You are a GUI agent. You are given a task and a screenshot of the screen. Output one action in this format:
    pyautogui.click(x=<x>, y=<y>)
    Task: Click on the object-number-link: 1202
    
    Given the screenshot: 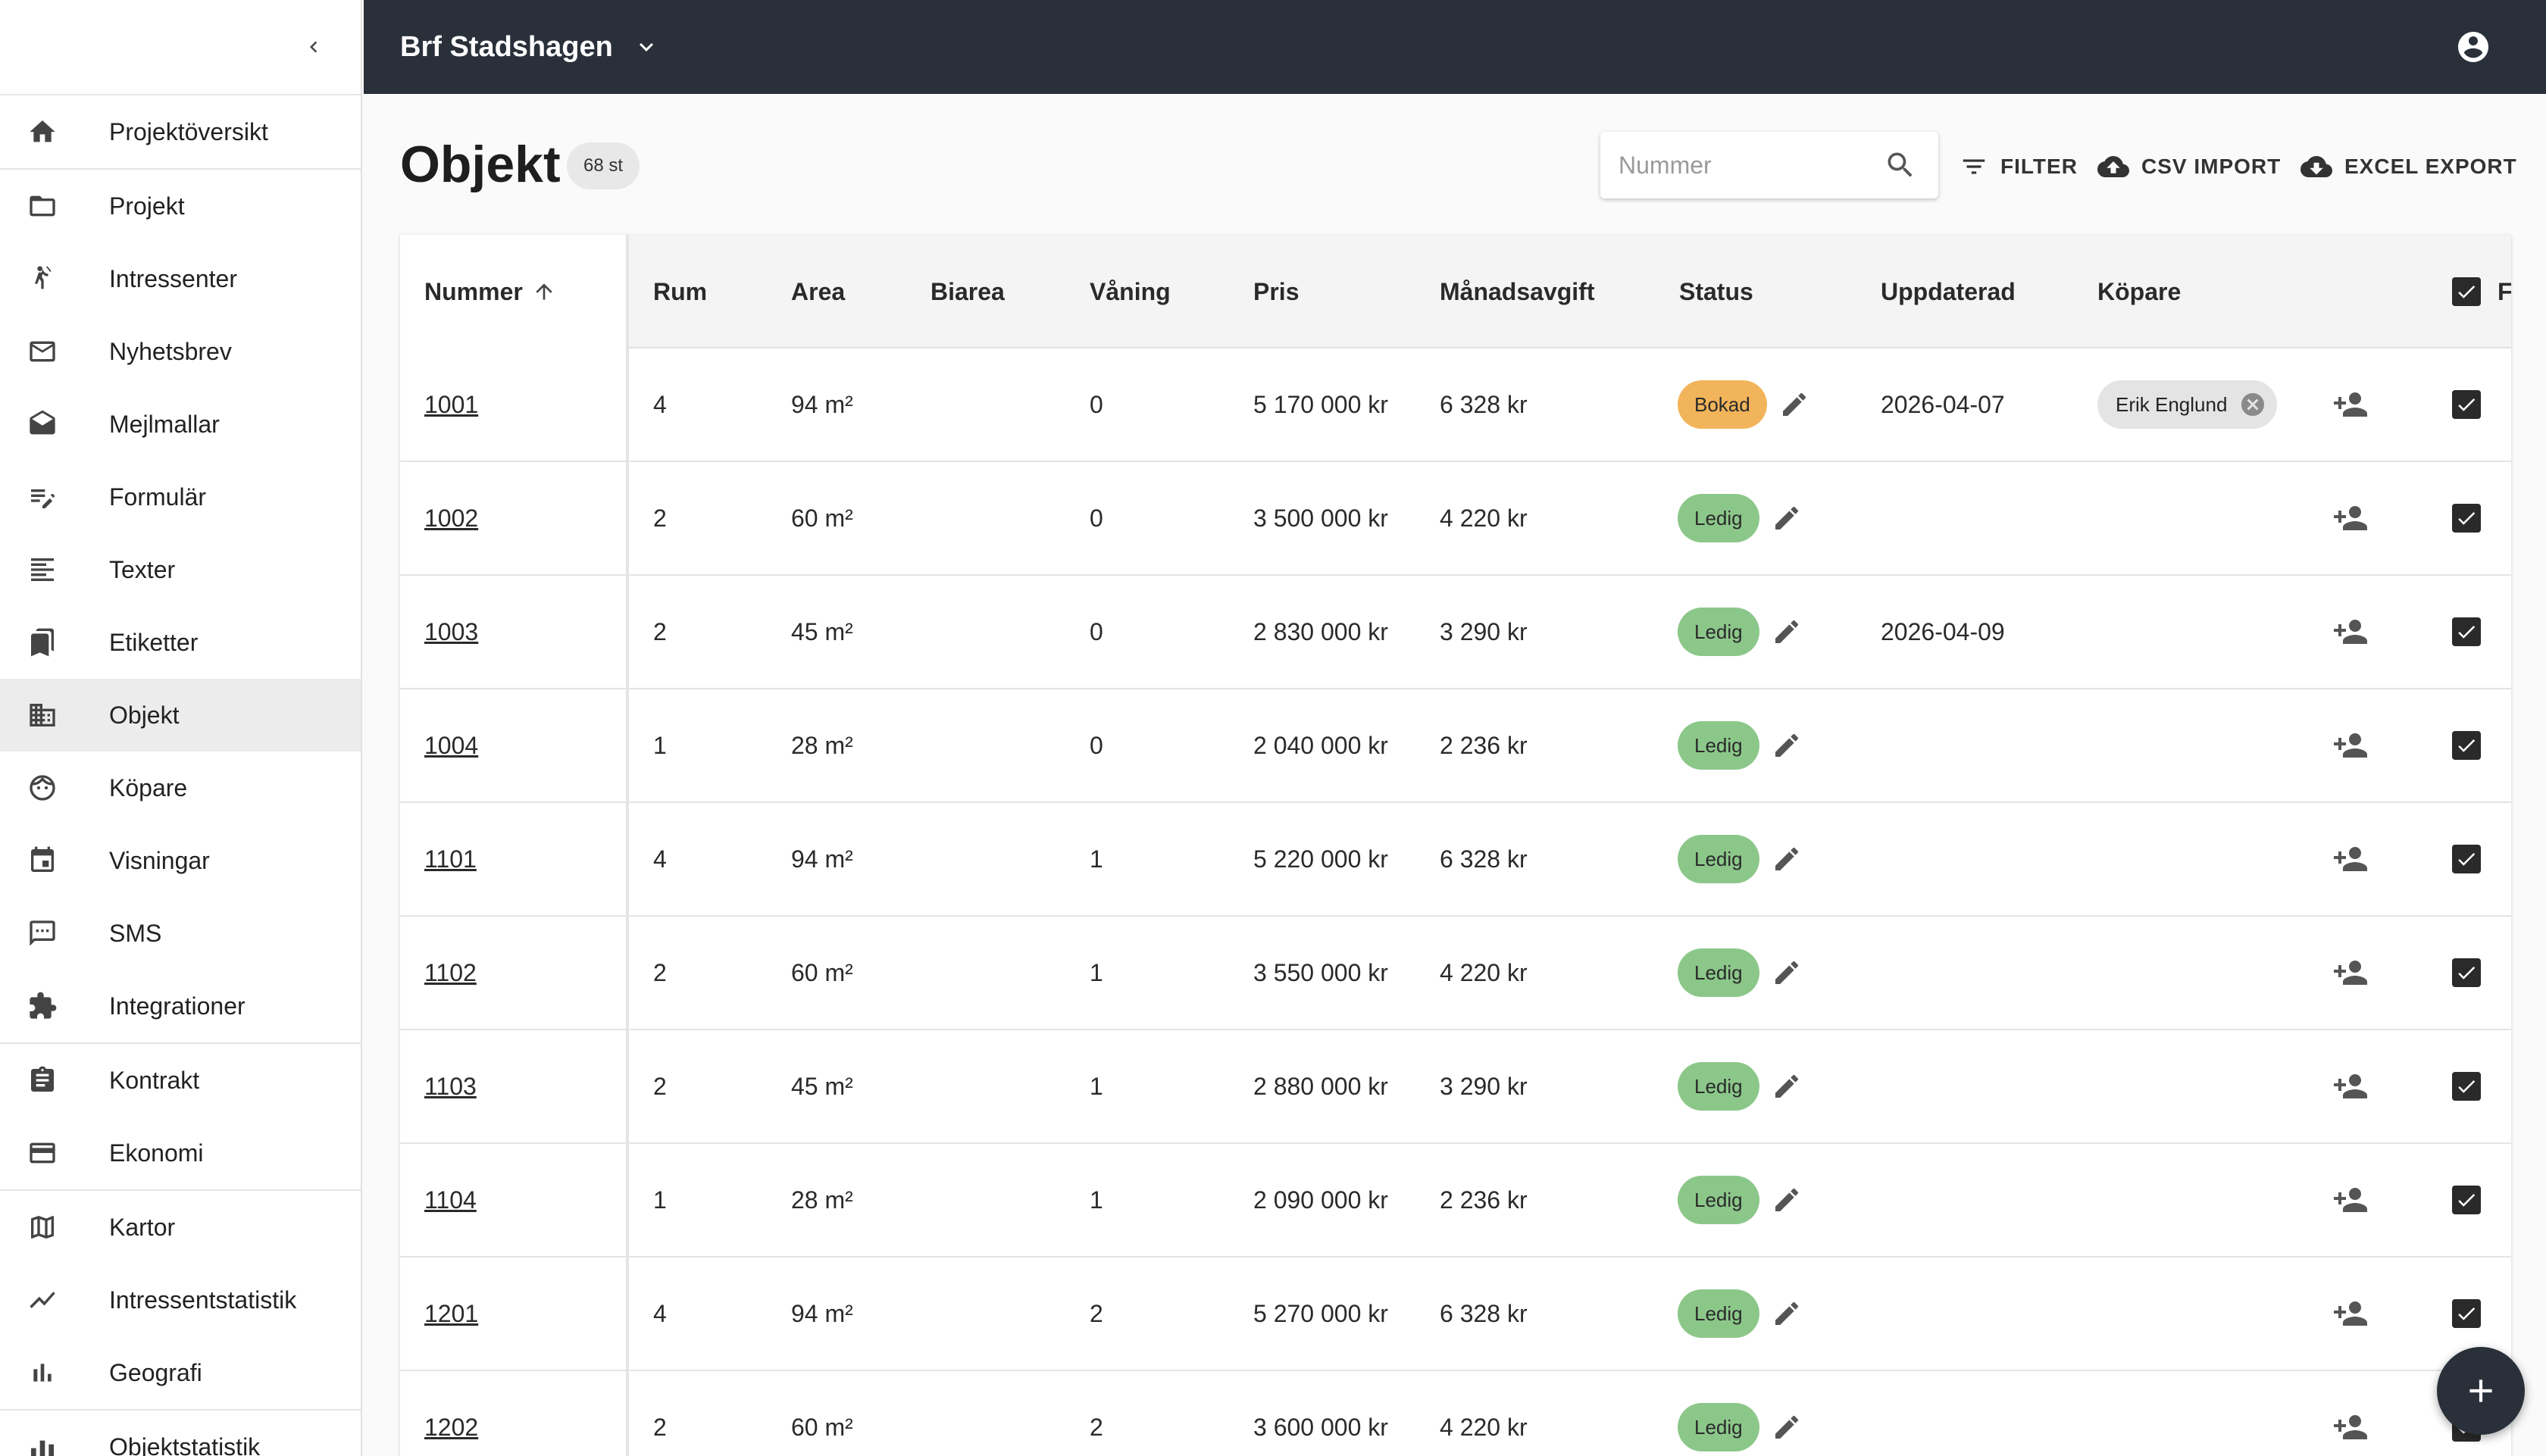 What is the action you would take?
    pyautogui.click(x=451, y=1427)
    